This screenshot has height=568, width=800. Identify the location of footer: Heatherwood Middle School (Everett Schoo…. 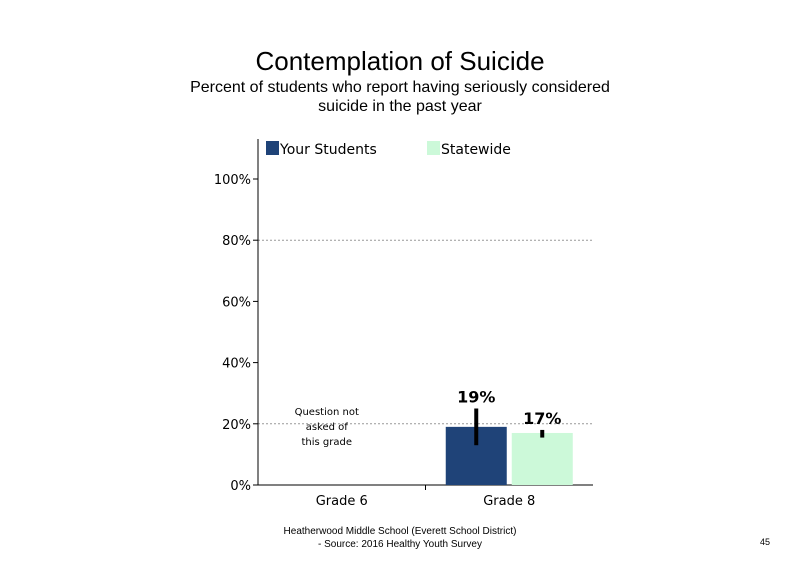
(400, 538).